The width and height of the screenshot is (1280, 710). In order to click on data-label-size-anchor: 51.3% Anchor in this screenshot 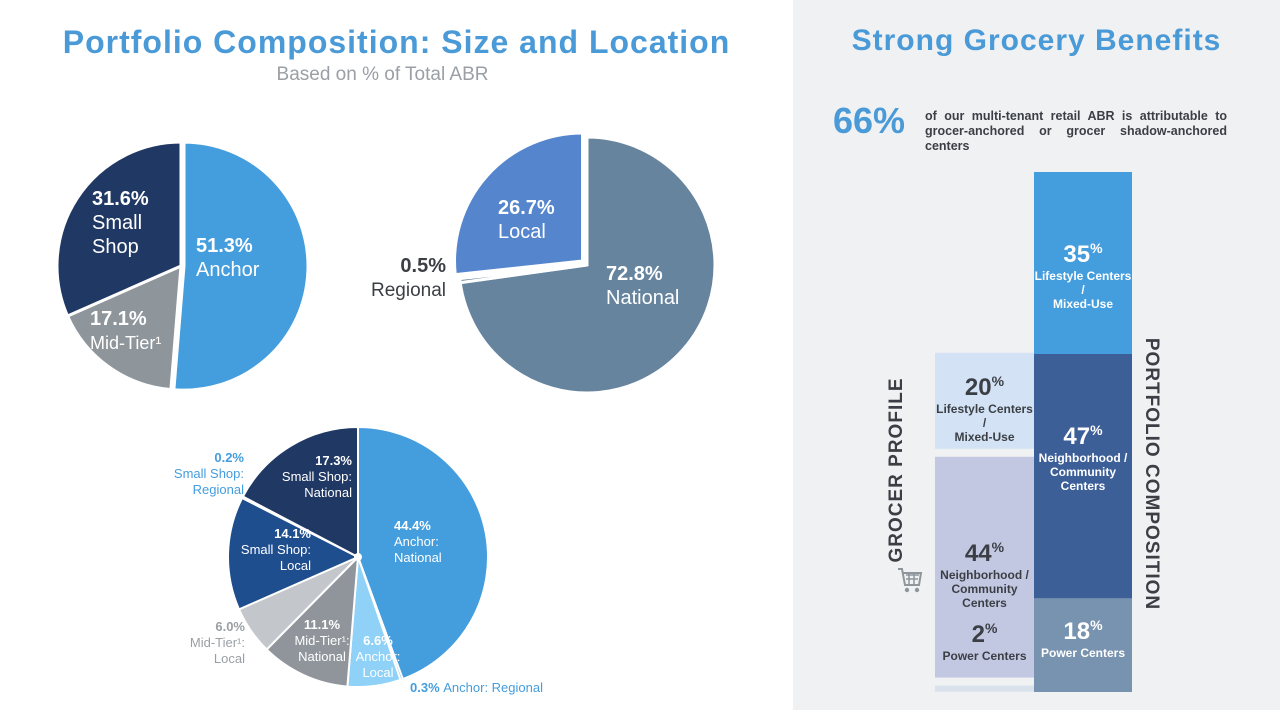, I will do `click(228, 258)`.